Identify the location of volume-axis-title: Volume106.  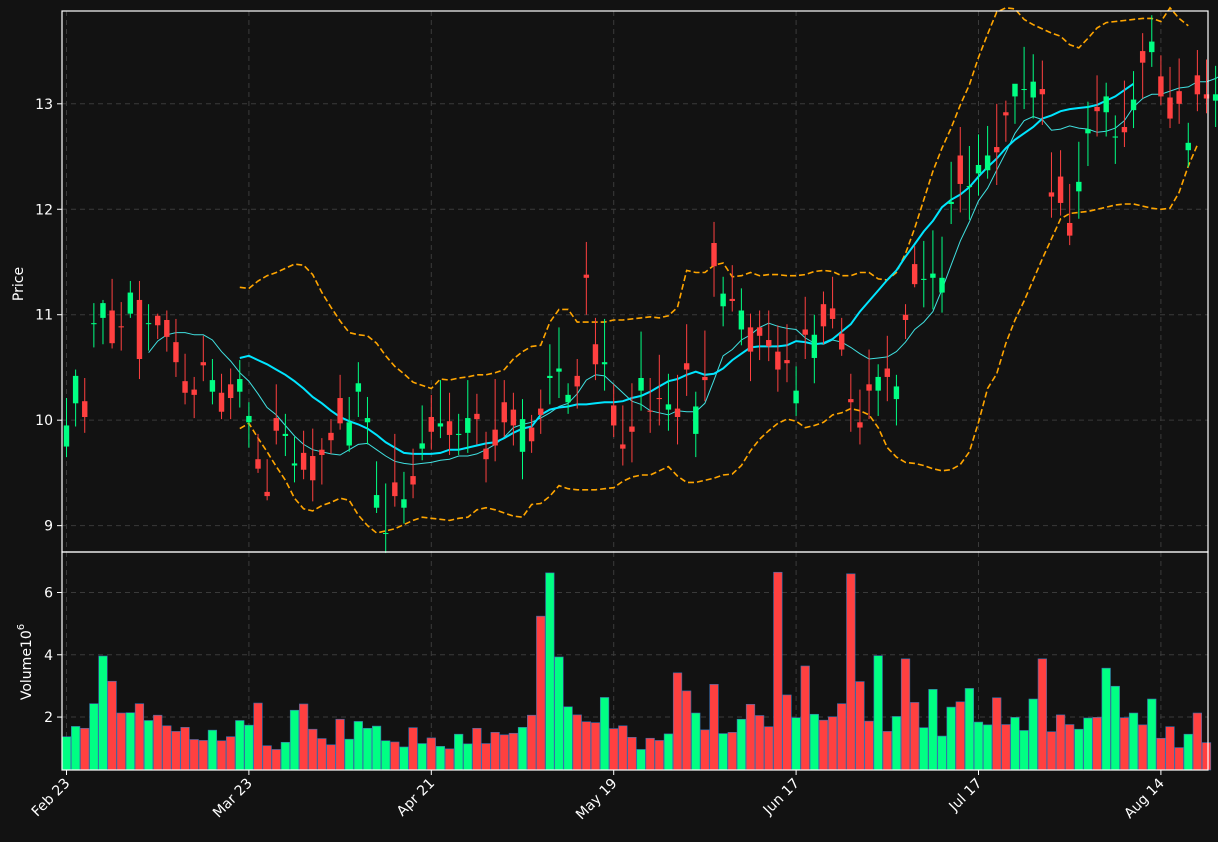
(25, 662).